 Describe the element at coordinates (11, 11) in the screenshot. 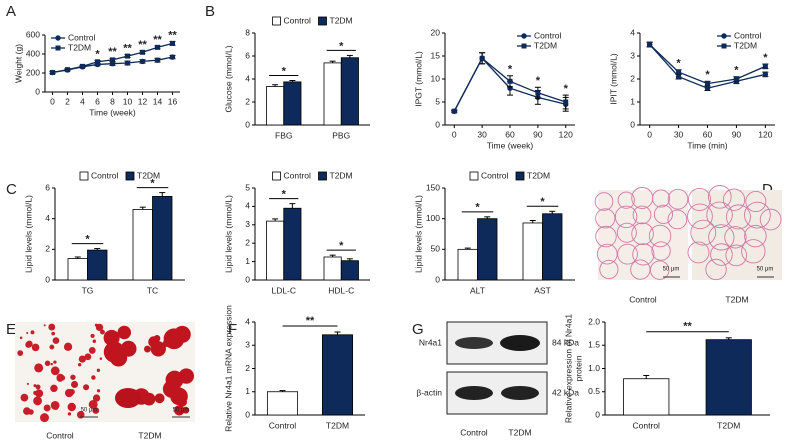

I see `panel-letter: A` at that location.